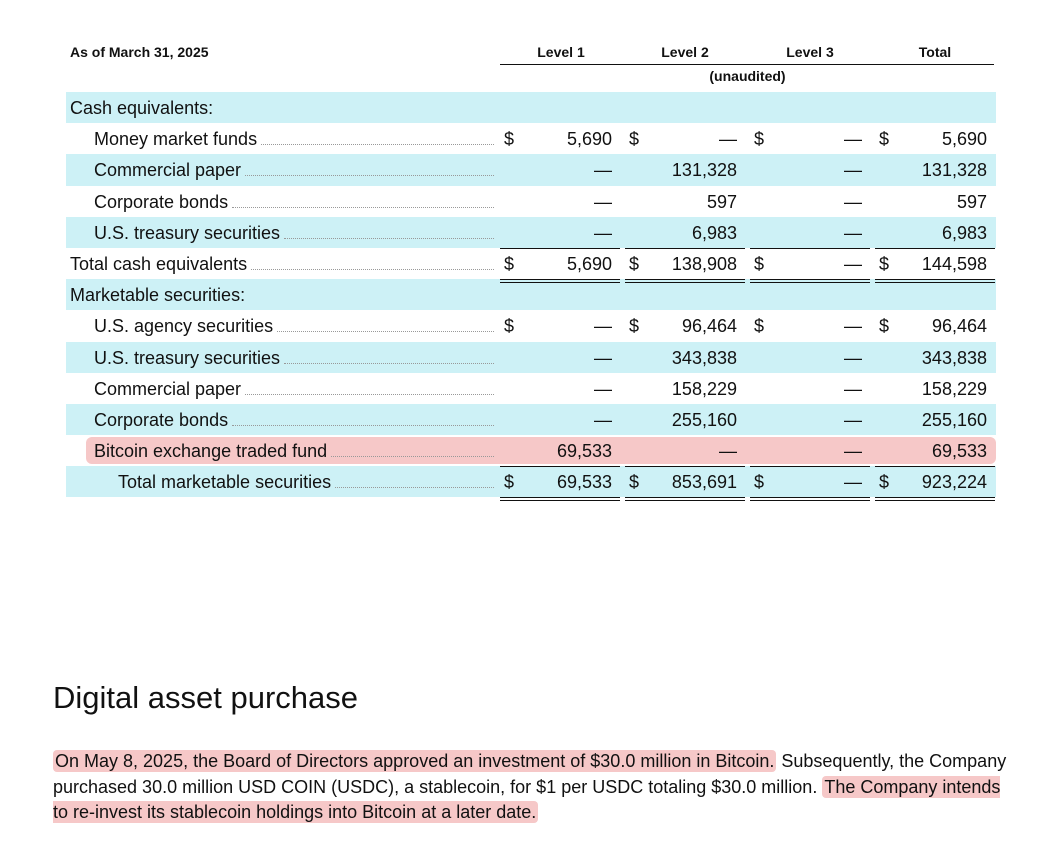 This screenshot has width=1051, height=860. What do you see at coordinates (810, 52) in the screenshot?
I see `col-level-3: Level 3` at bounding box center [810, 52].